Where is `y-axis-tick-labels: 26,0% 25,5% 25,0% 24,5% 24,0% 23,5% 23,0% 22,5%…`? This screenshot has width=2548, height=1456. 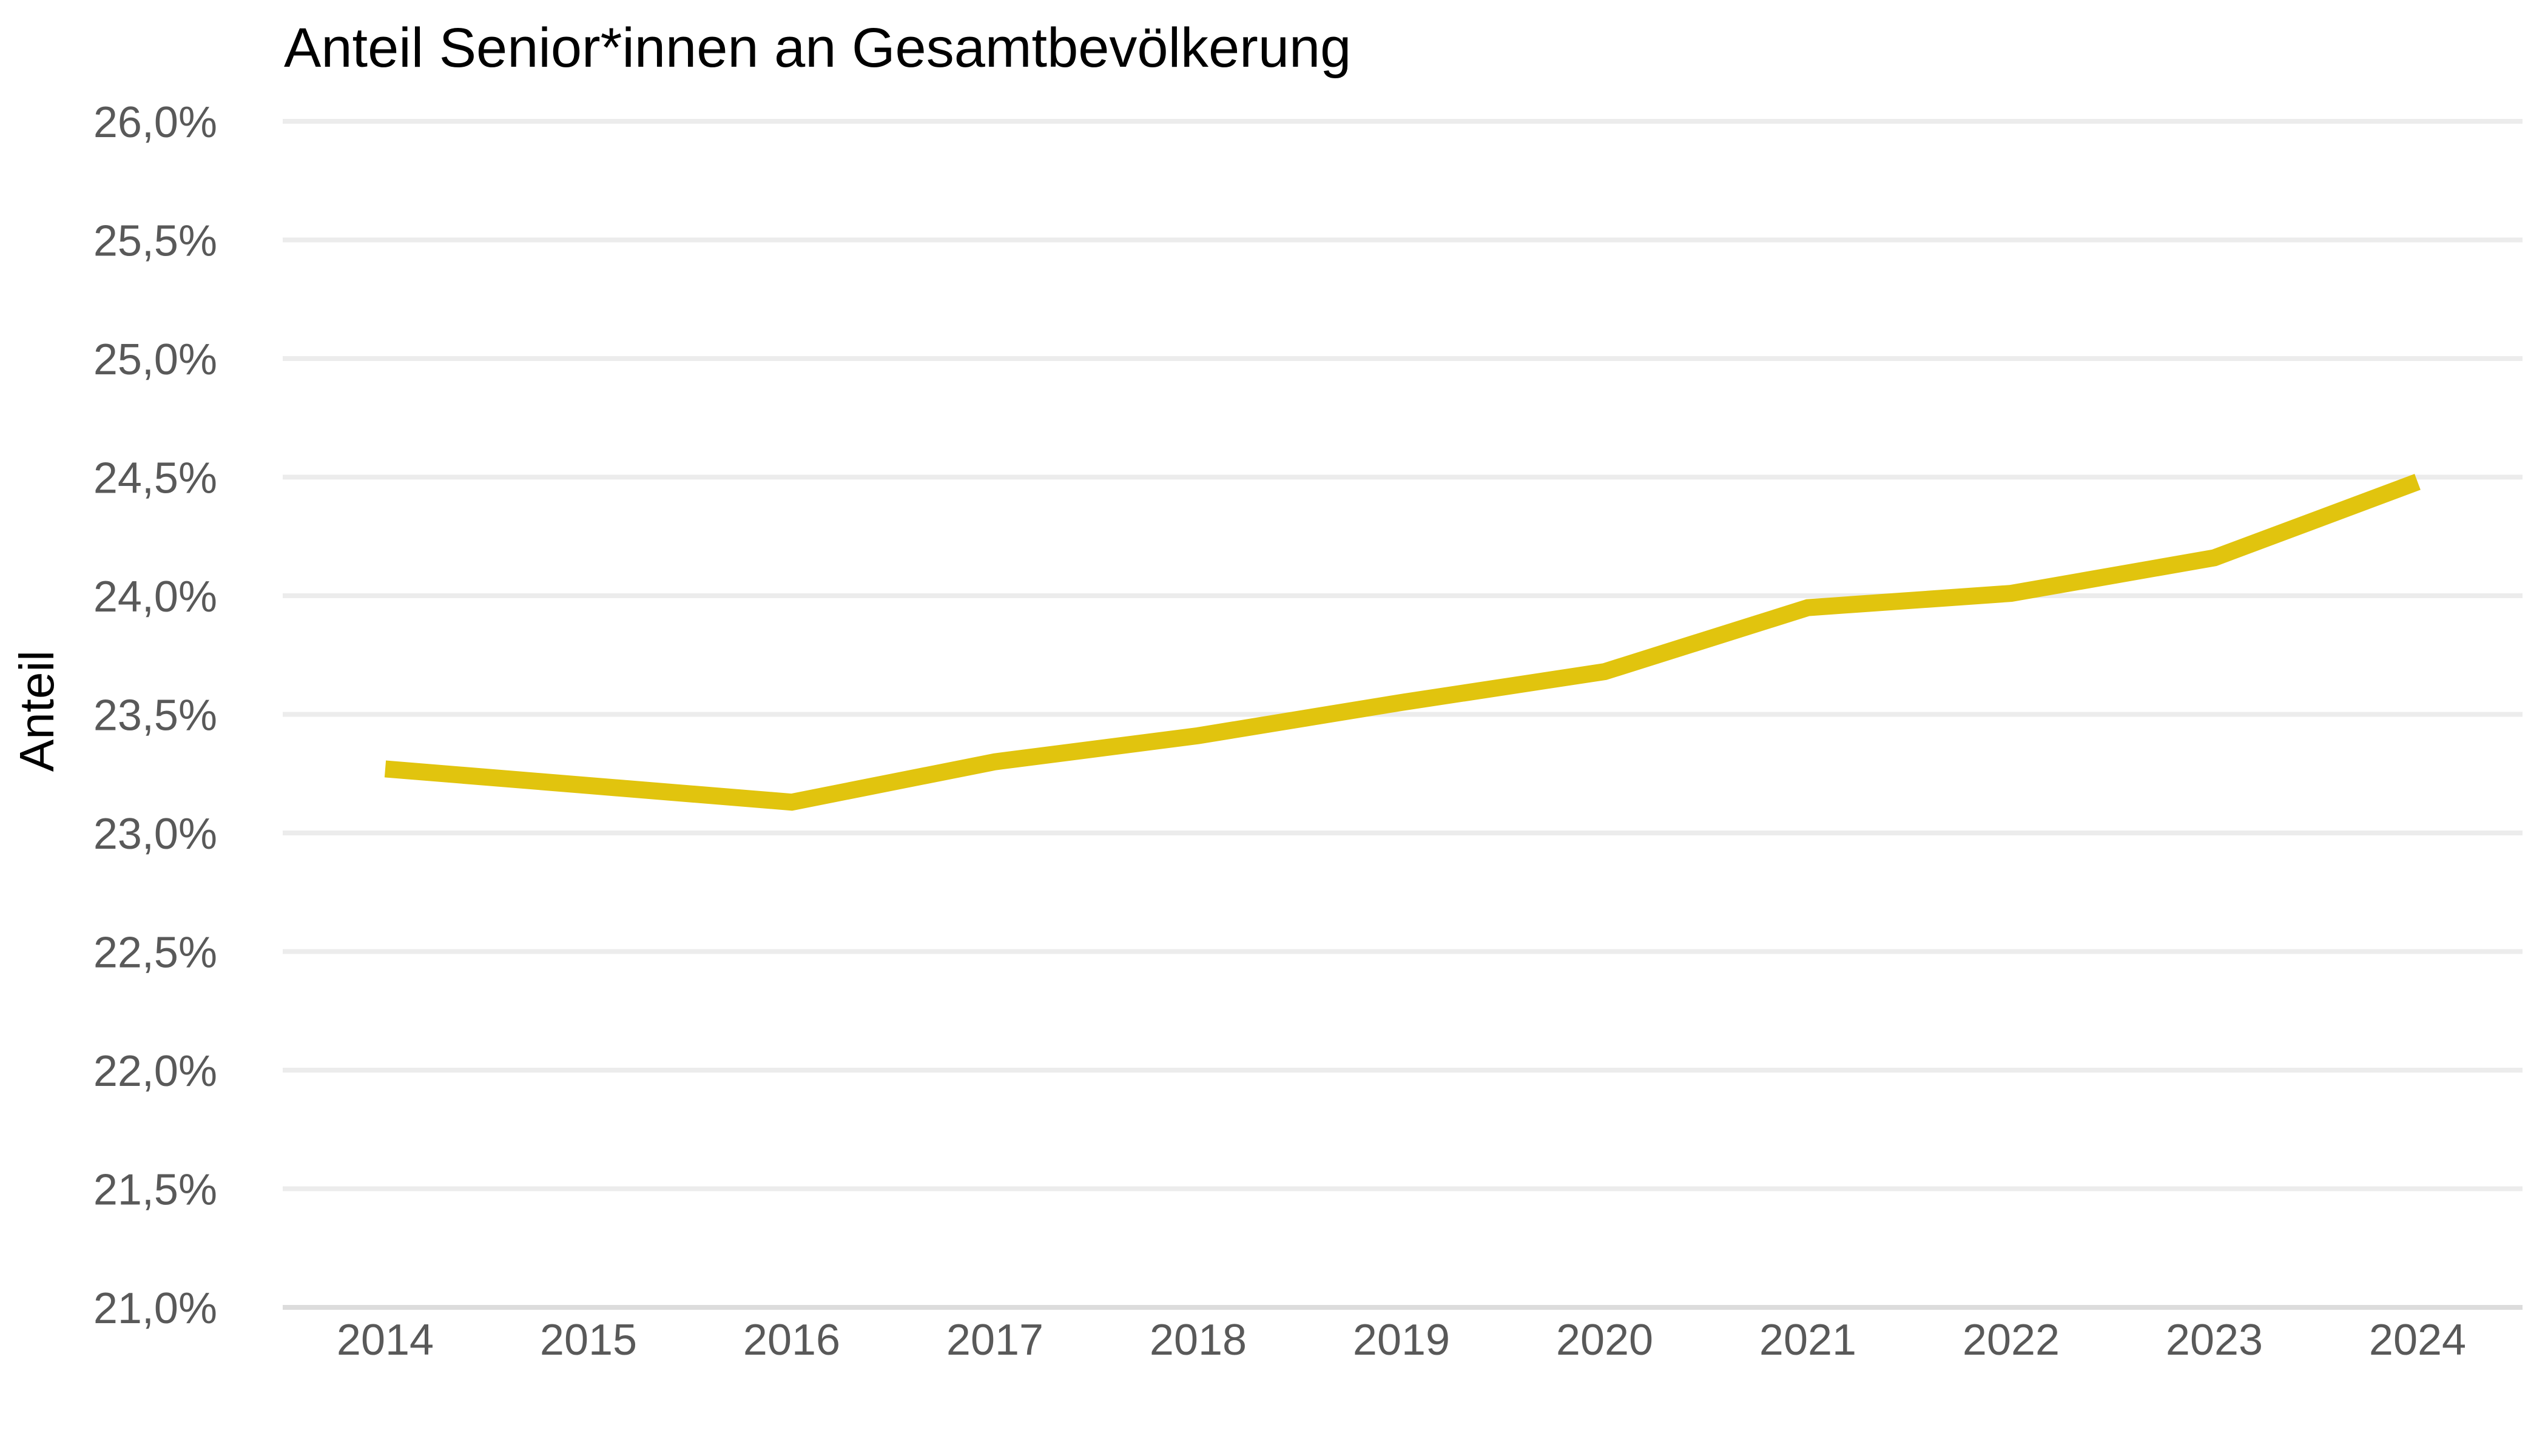
y-axis-tick-labels: 26,0% 25,5% 25,0% 24,5% 24,0% 23,5% 23,0% 22,5%… is located at coordinates (155, 715).